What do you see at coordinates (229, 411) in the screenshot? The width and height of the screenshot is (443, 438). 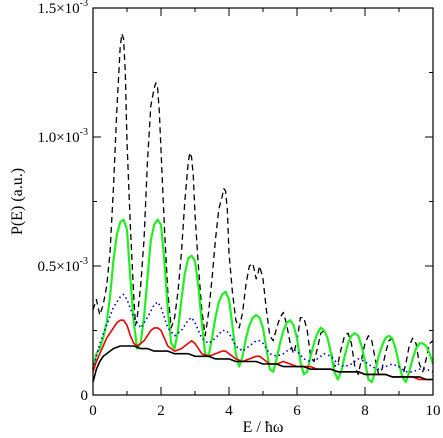 I see `x-tick-label: 4` at bounding box center [229, 411].